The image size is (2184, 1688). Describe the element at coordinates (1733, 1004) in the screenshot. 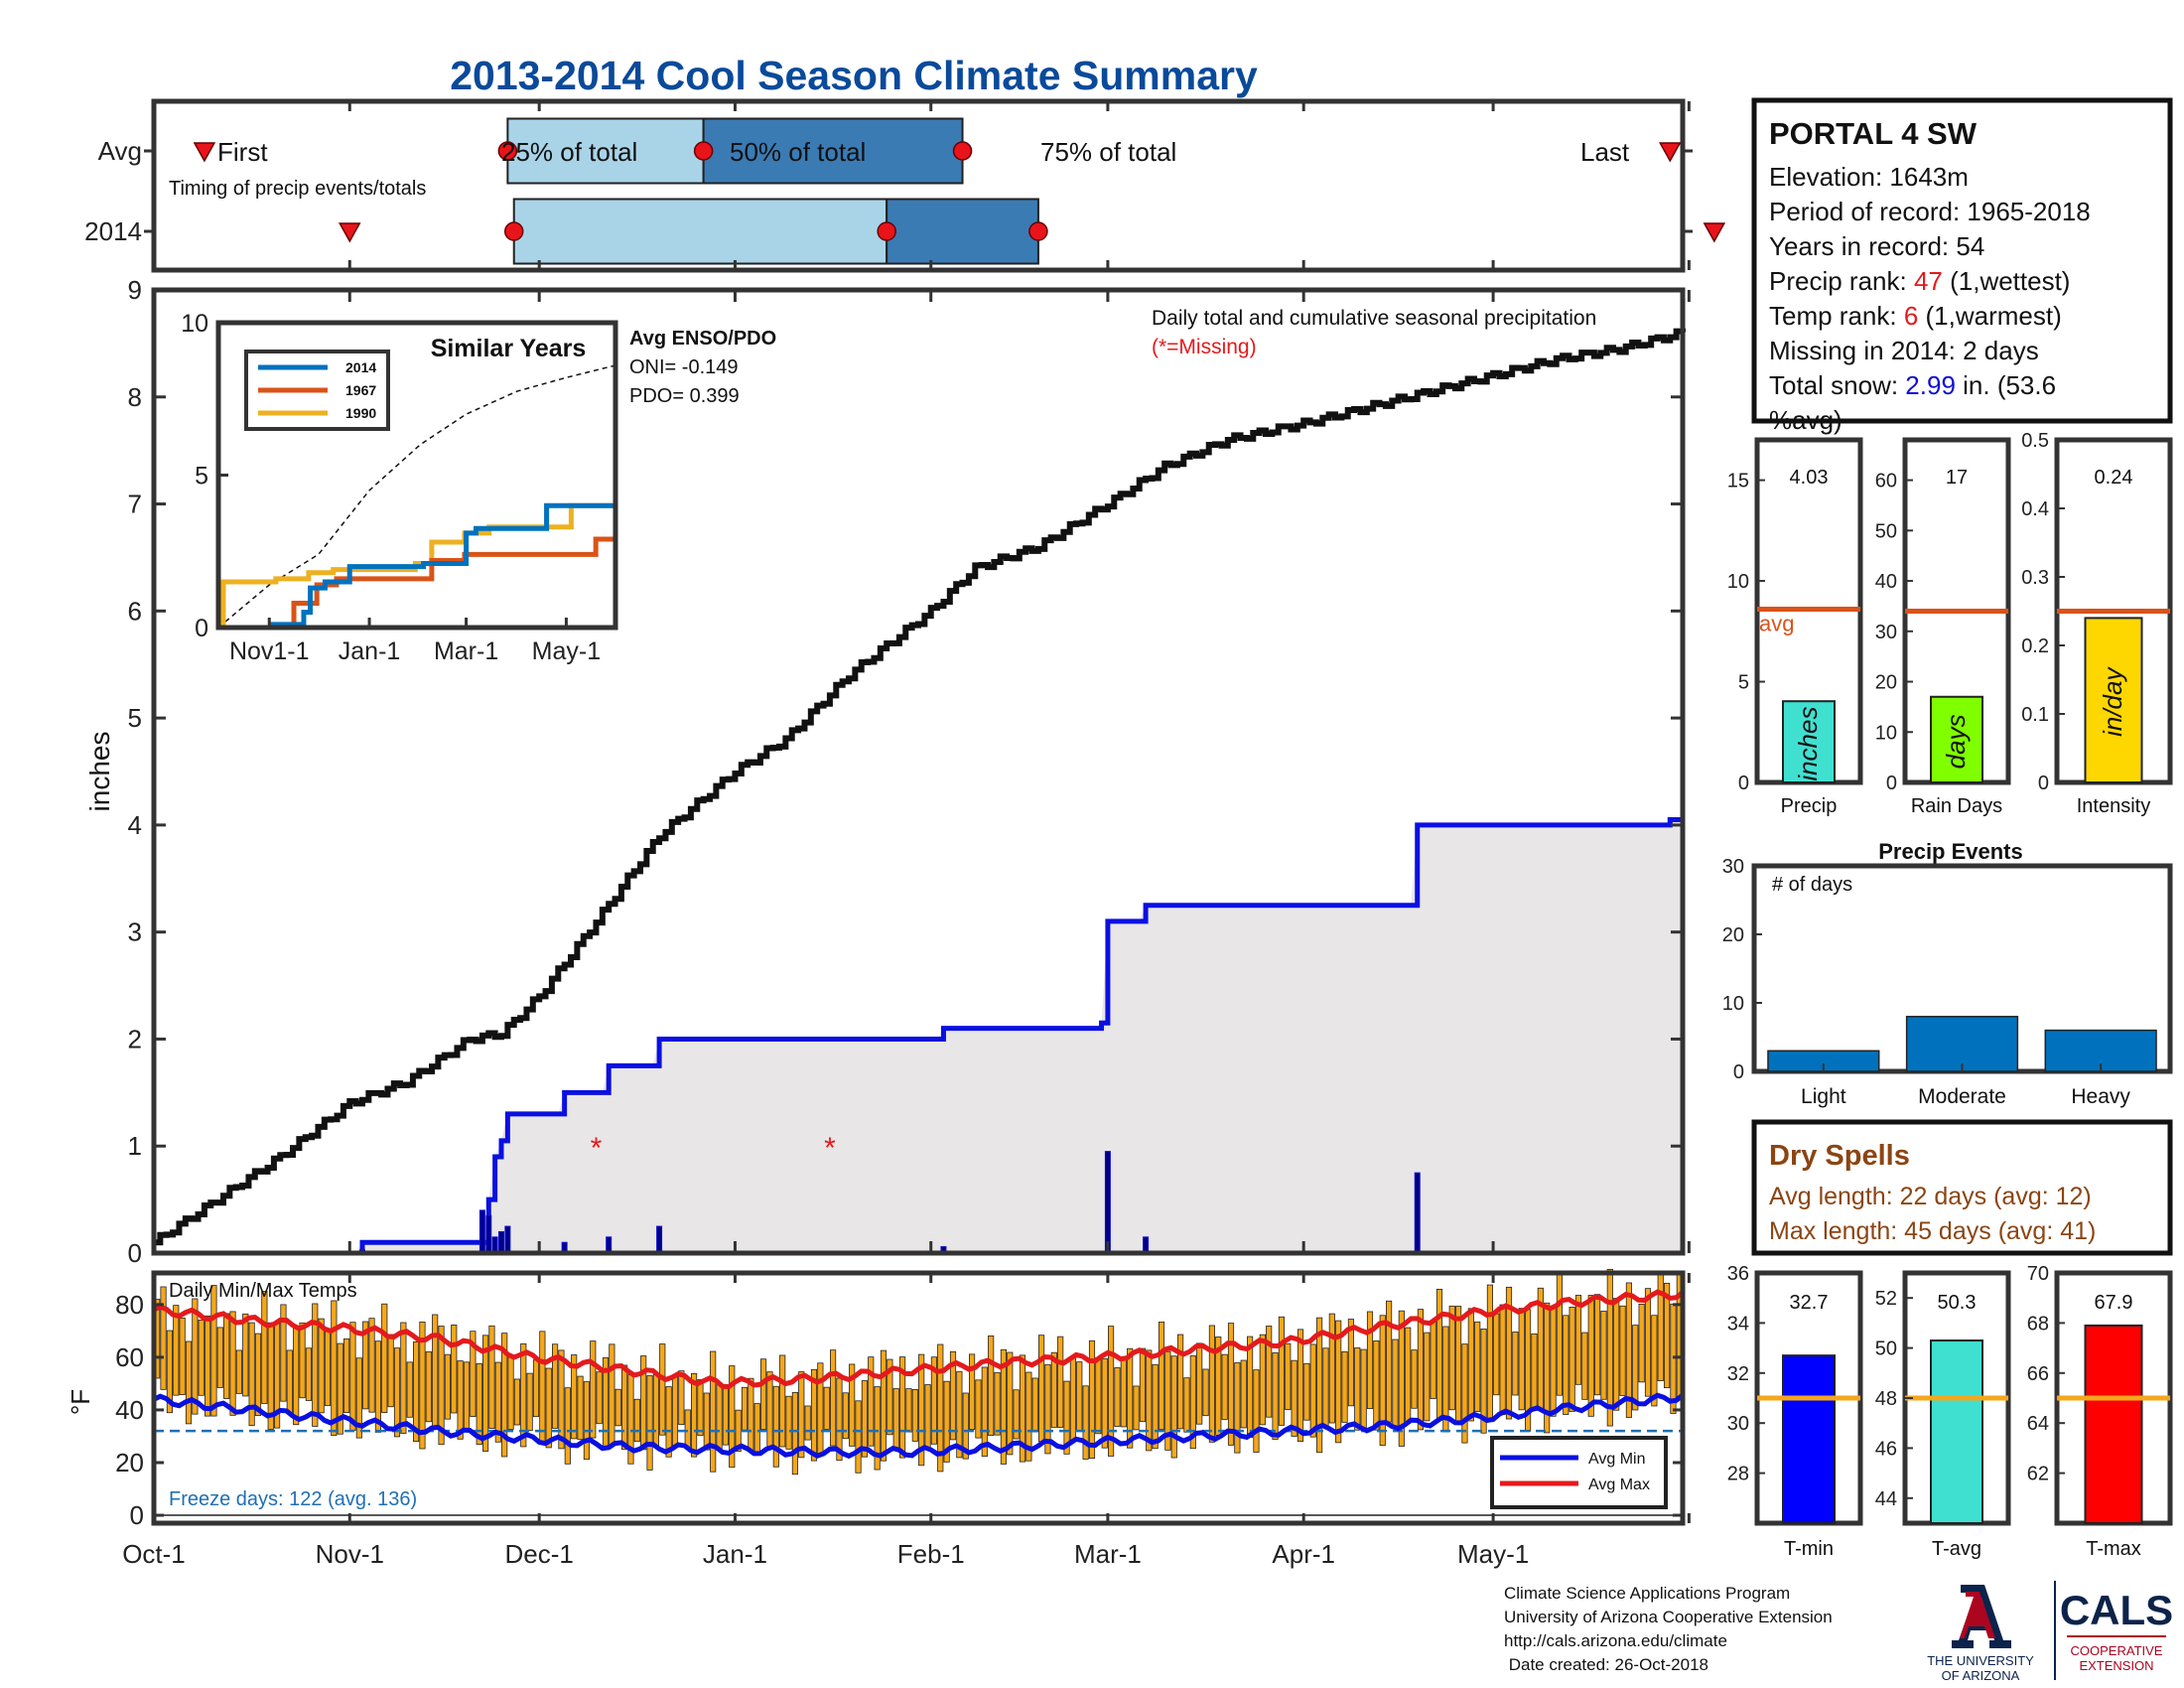

I see `precip-events-ytick-label: 10` at that location.